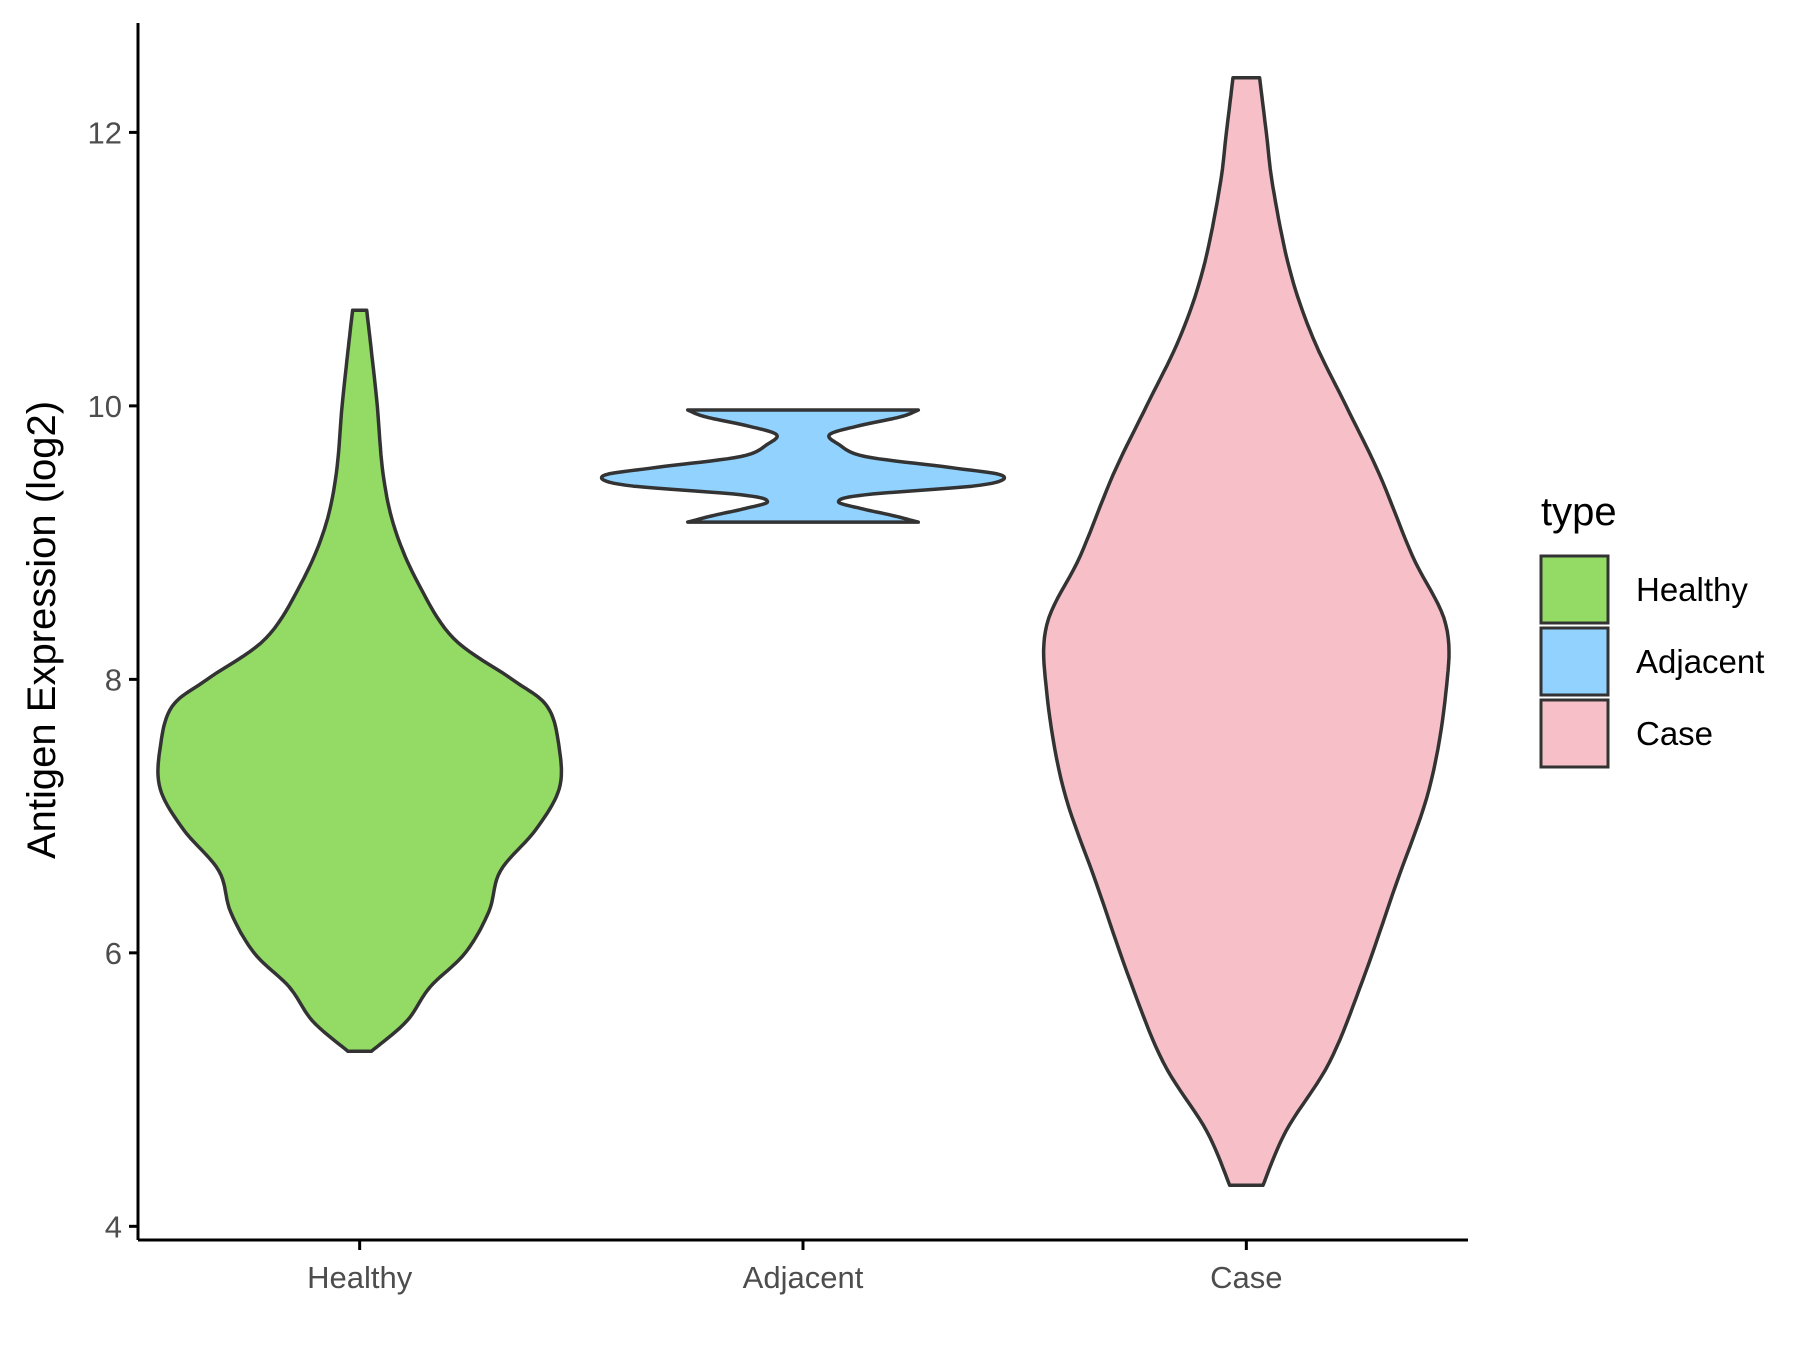 This screenshot has height=1350, width=1800. Describe the element at coordinates (1651, 629) in the screenshot. I see `legend: type Healthy Adjacent Case` at that location.